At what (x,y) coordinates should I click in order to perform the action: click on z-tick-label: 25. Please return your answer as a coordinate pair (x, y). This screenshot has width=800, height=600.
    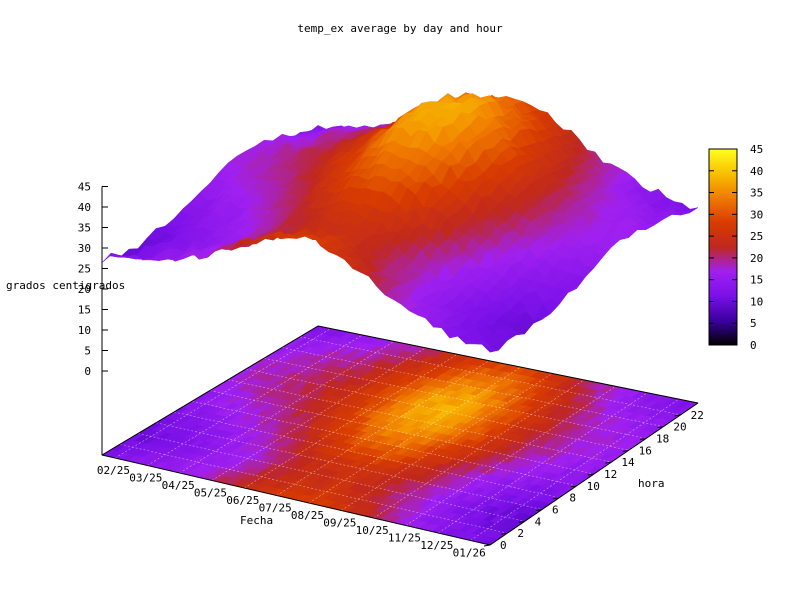
    Looking at the image, I should click on (84, 269).